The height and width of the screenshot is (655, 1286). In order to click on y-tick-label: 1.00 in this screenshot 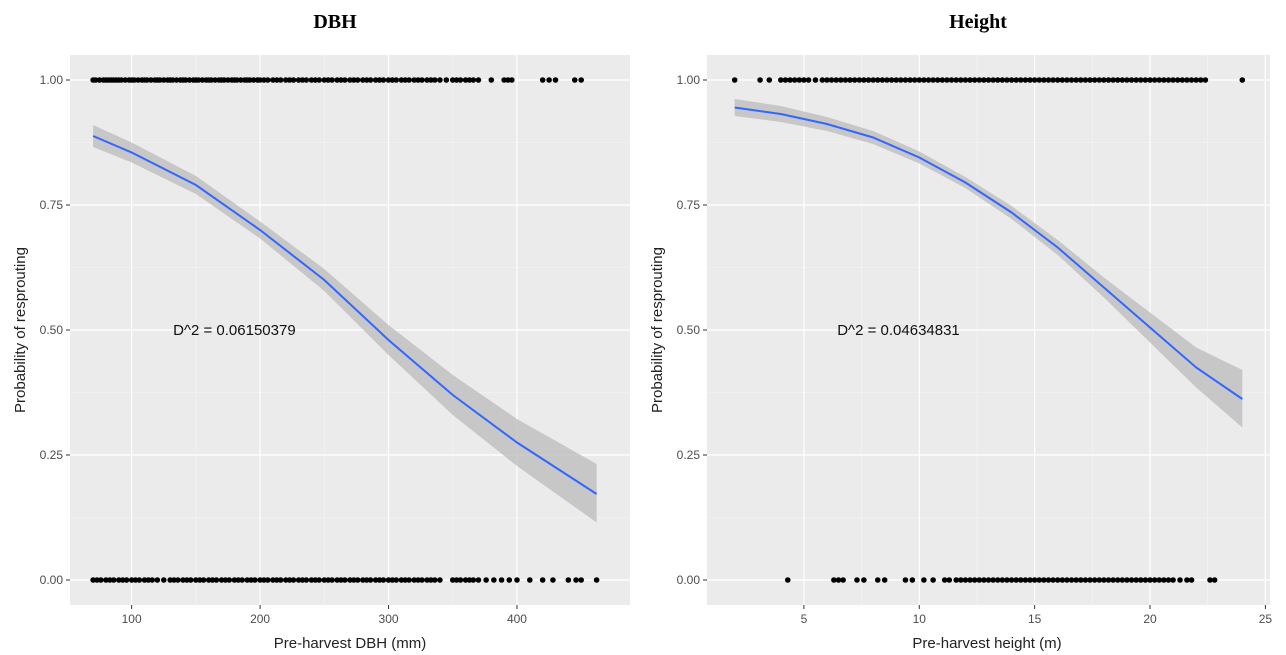, I will do `click(689, 80)`.